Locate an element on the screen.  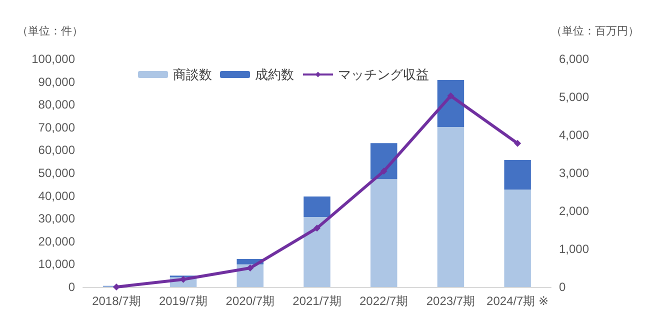
y-tick-label: 80,000 is located at coordinates (57, 105).